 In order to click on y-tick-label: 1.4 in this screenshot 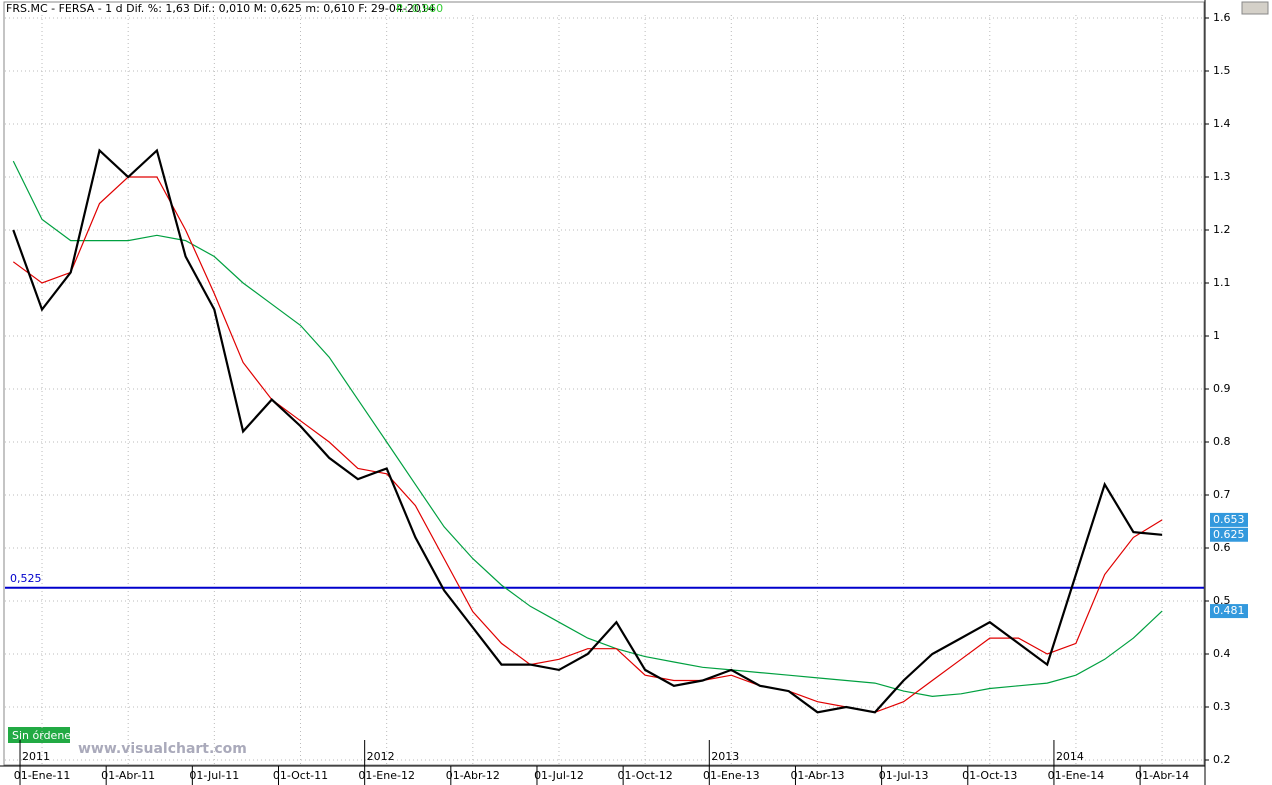, I will do `click(1222, 123)`.